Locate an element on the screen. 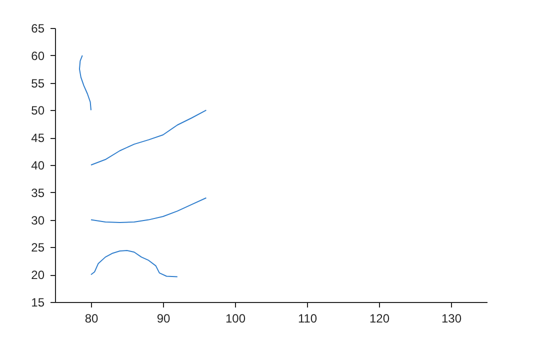 Image resolution: width=560 pixels, height=337 pixels. y-tick-label: 45 is located at coordinates (38, 138).